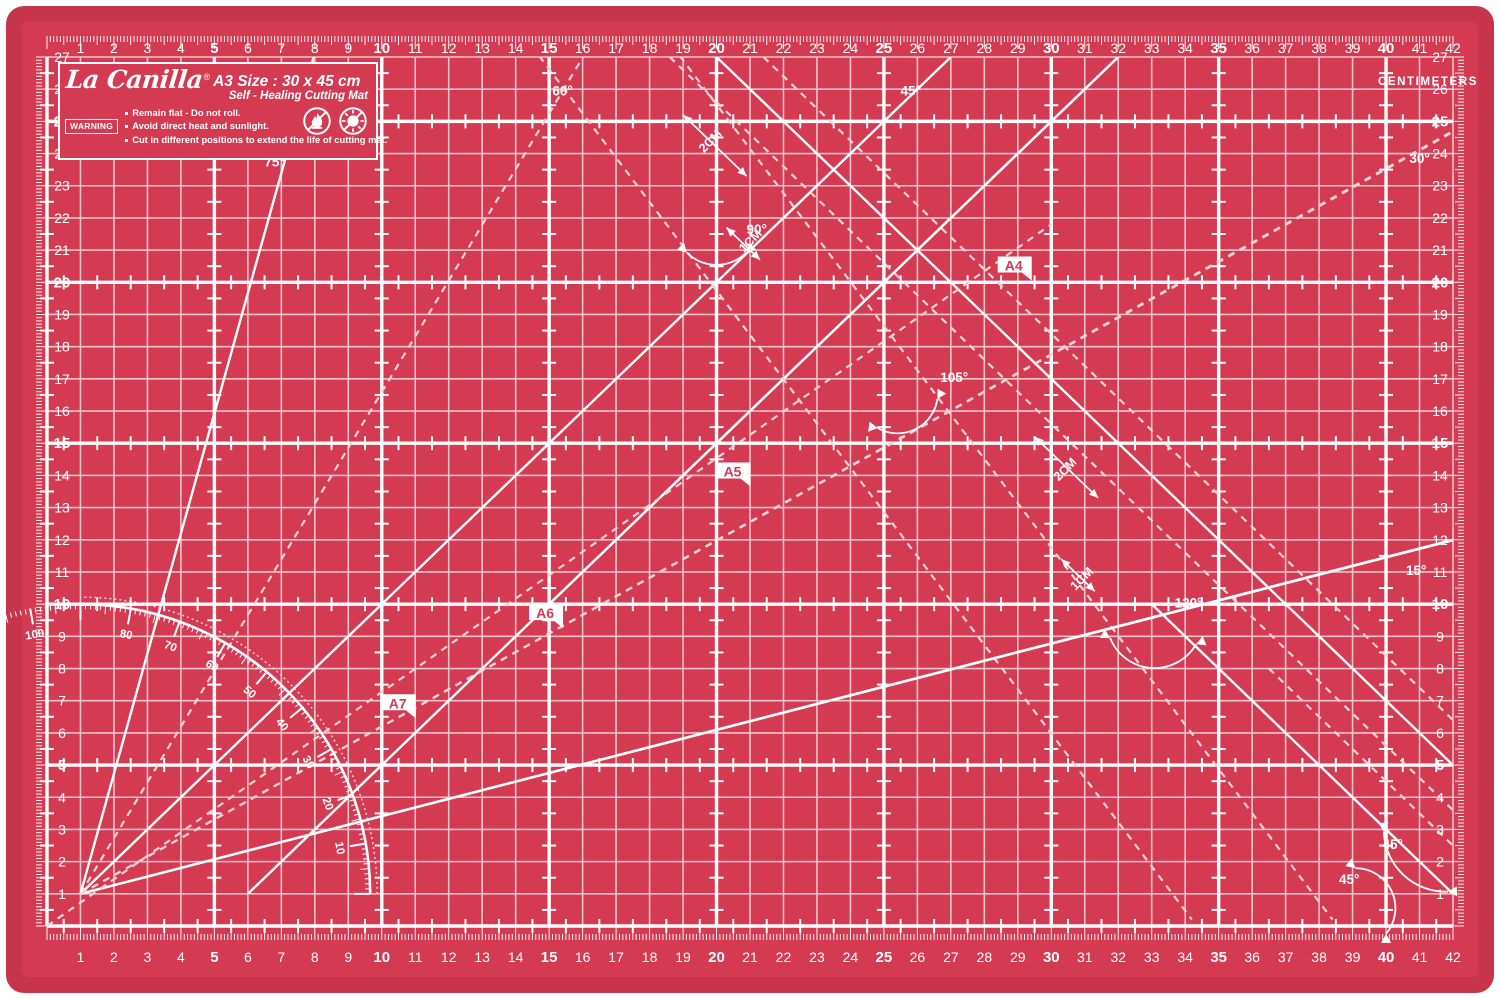  I want to click on units-label: CENTIMETERS, so click(1427, 82).